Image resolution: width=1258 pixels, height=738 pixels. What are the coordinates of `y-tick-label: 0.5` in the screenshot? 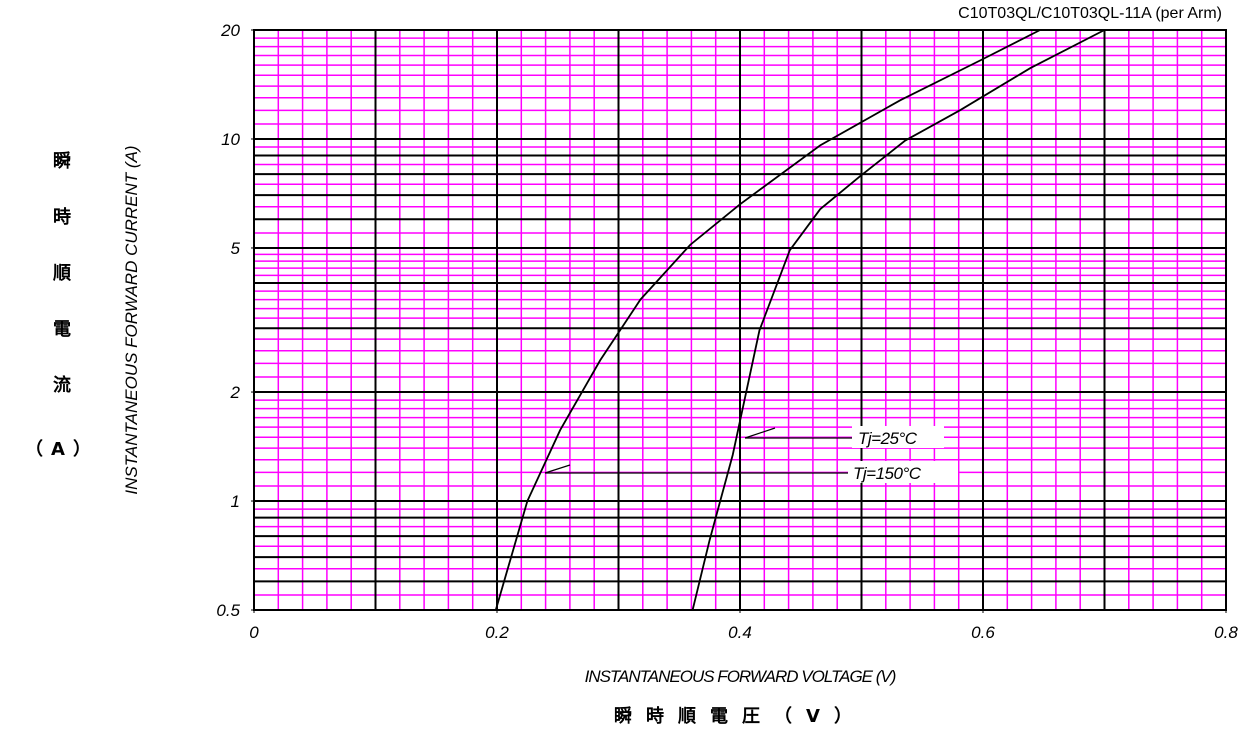 It's located at (228, 610).